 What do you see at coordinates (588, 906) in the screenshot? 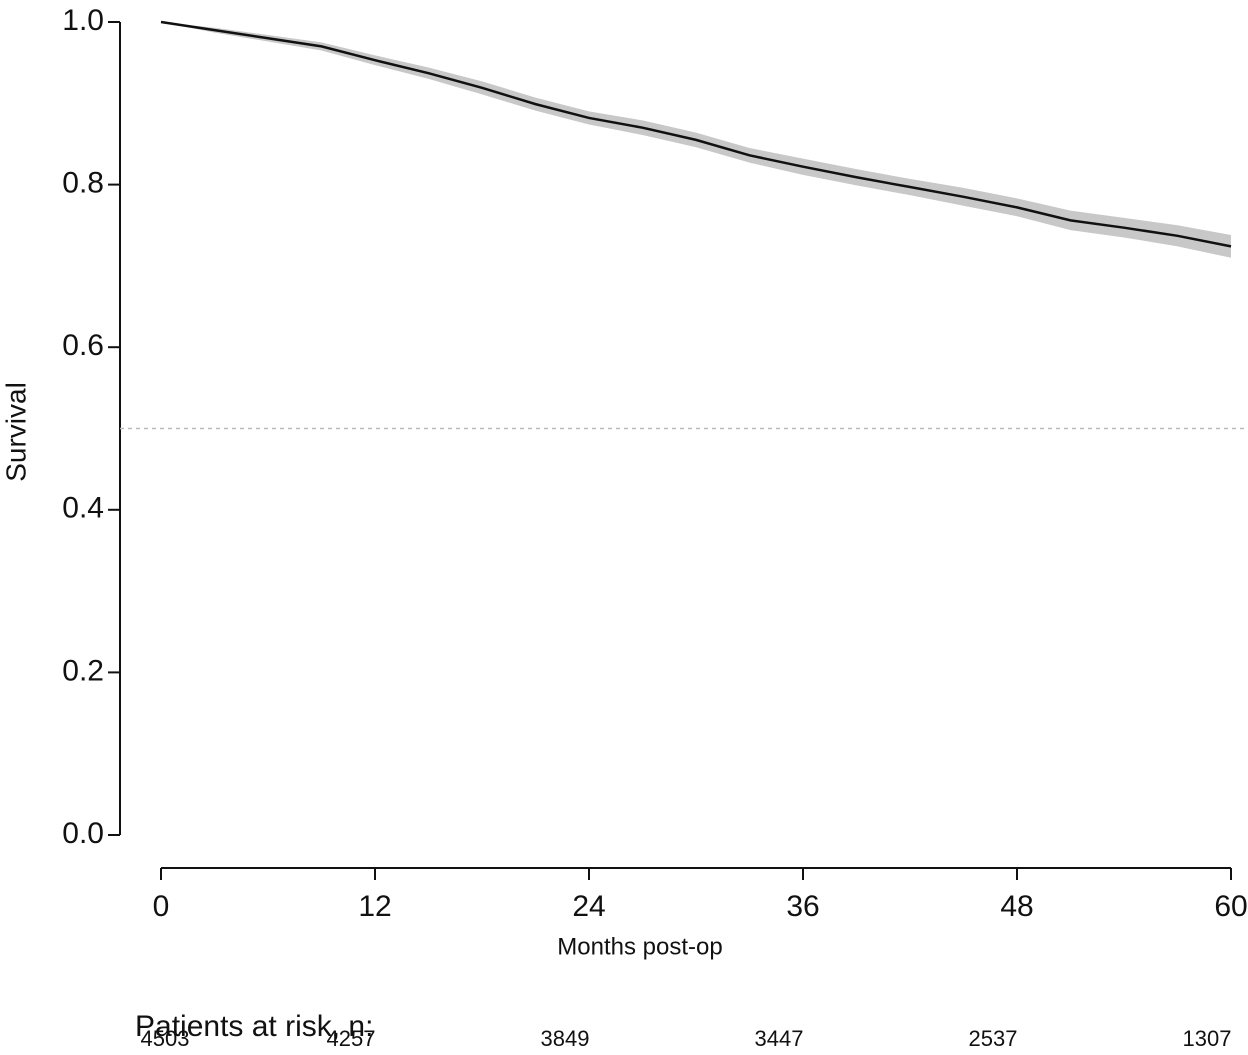
I see `x-tick-label: 24` at bounding box center [588, 906].